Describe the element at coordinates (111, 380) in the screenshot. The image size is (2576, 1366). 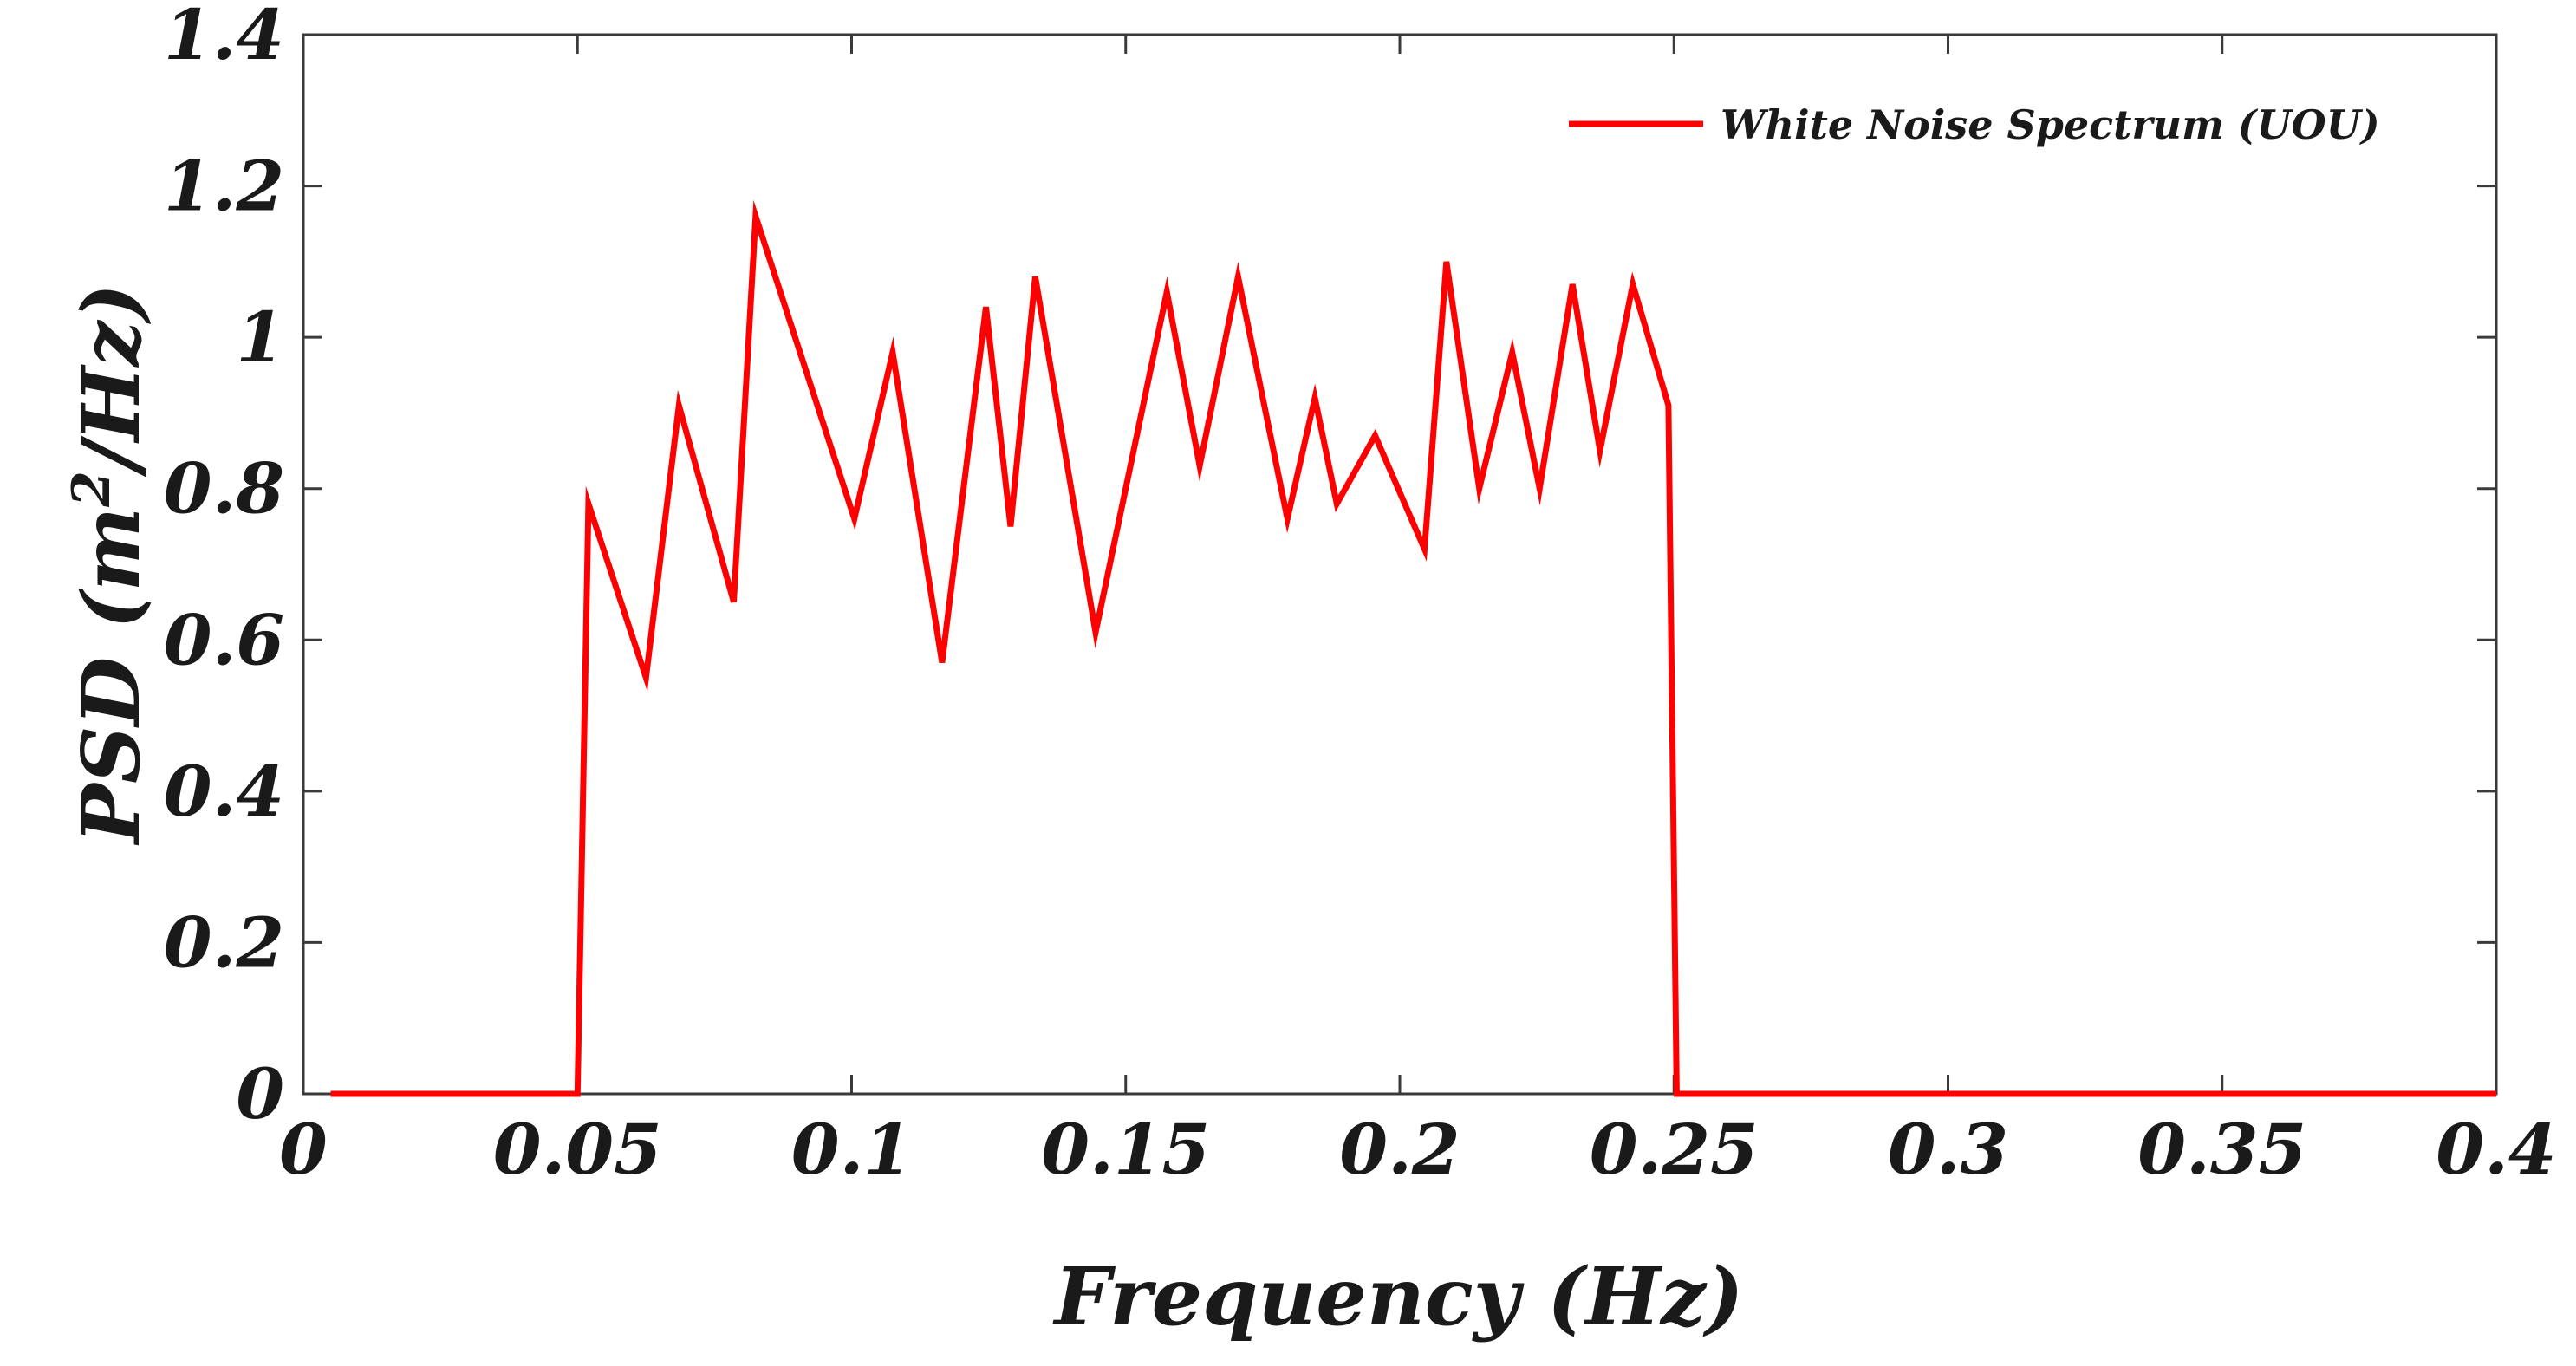
I see `y-axis-title-suffix: /Hz)` at that location.